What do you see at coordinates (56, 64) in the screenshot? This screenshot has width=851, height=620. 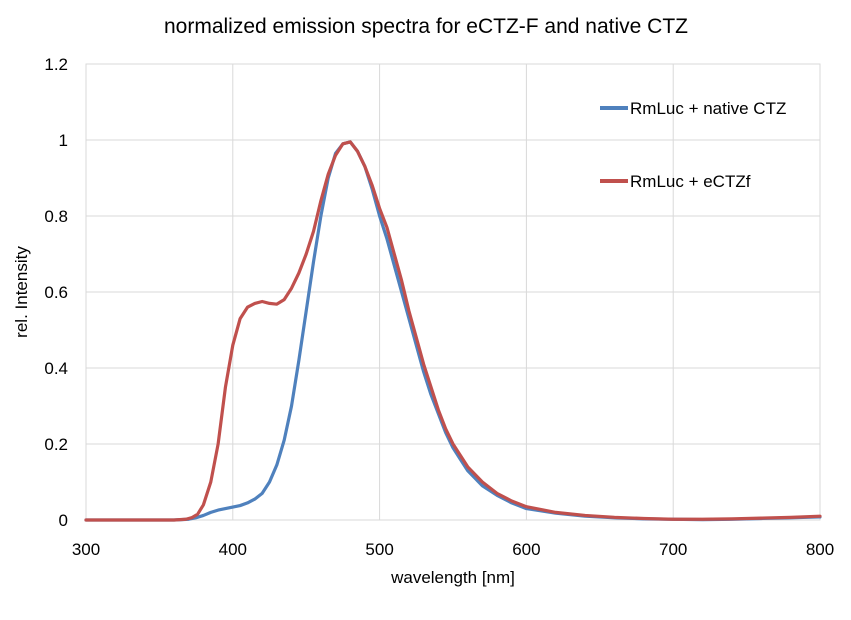 I see `y-tick-label: 1.2` at bounding box center [56, 64].